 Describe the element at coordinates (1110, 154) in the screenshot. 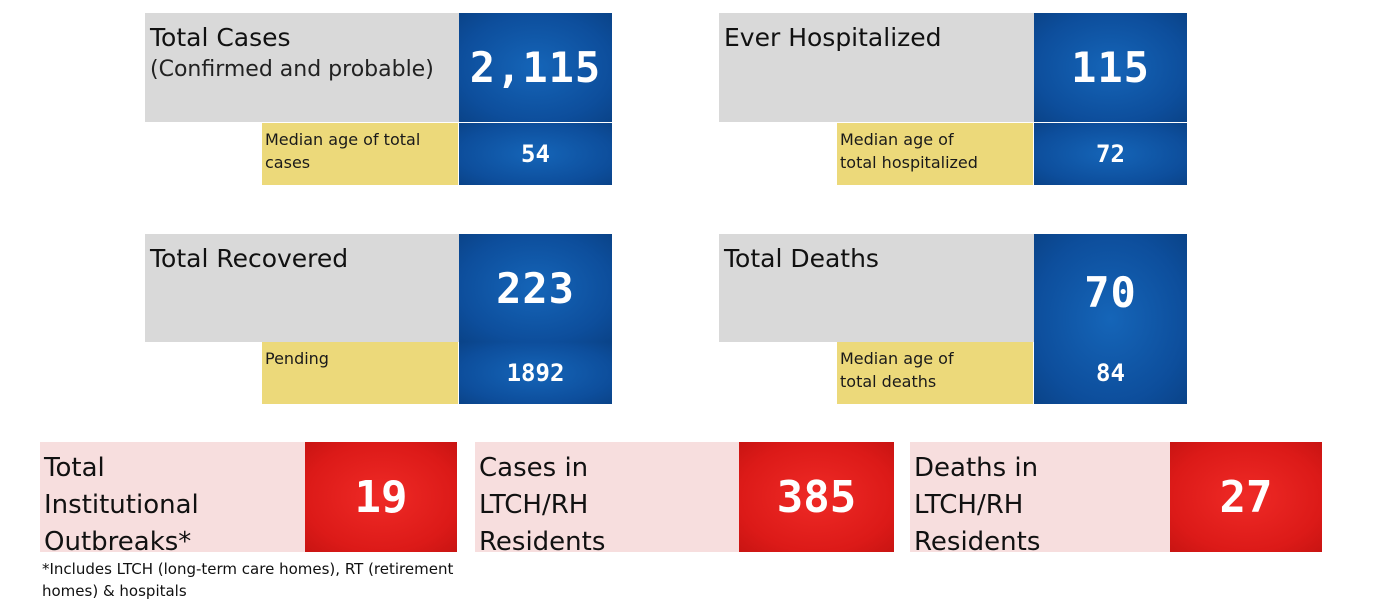

I see `ever-hospitalized-median-age-value: 72` at that location.